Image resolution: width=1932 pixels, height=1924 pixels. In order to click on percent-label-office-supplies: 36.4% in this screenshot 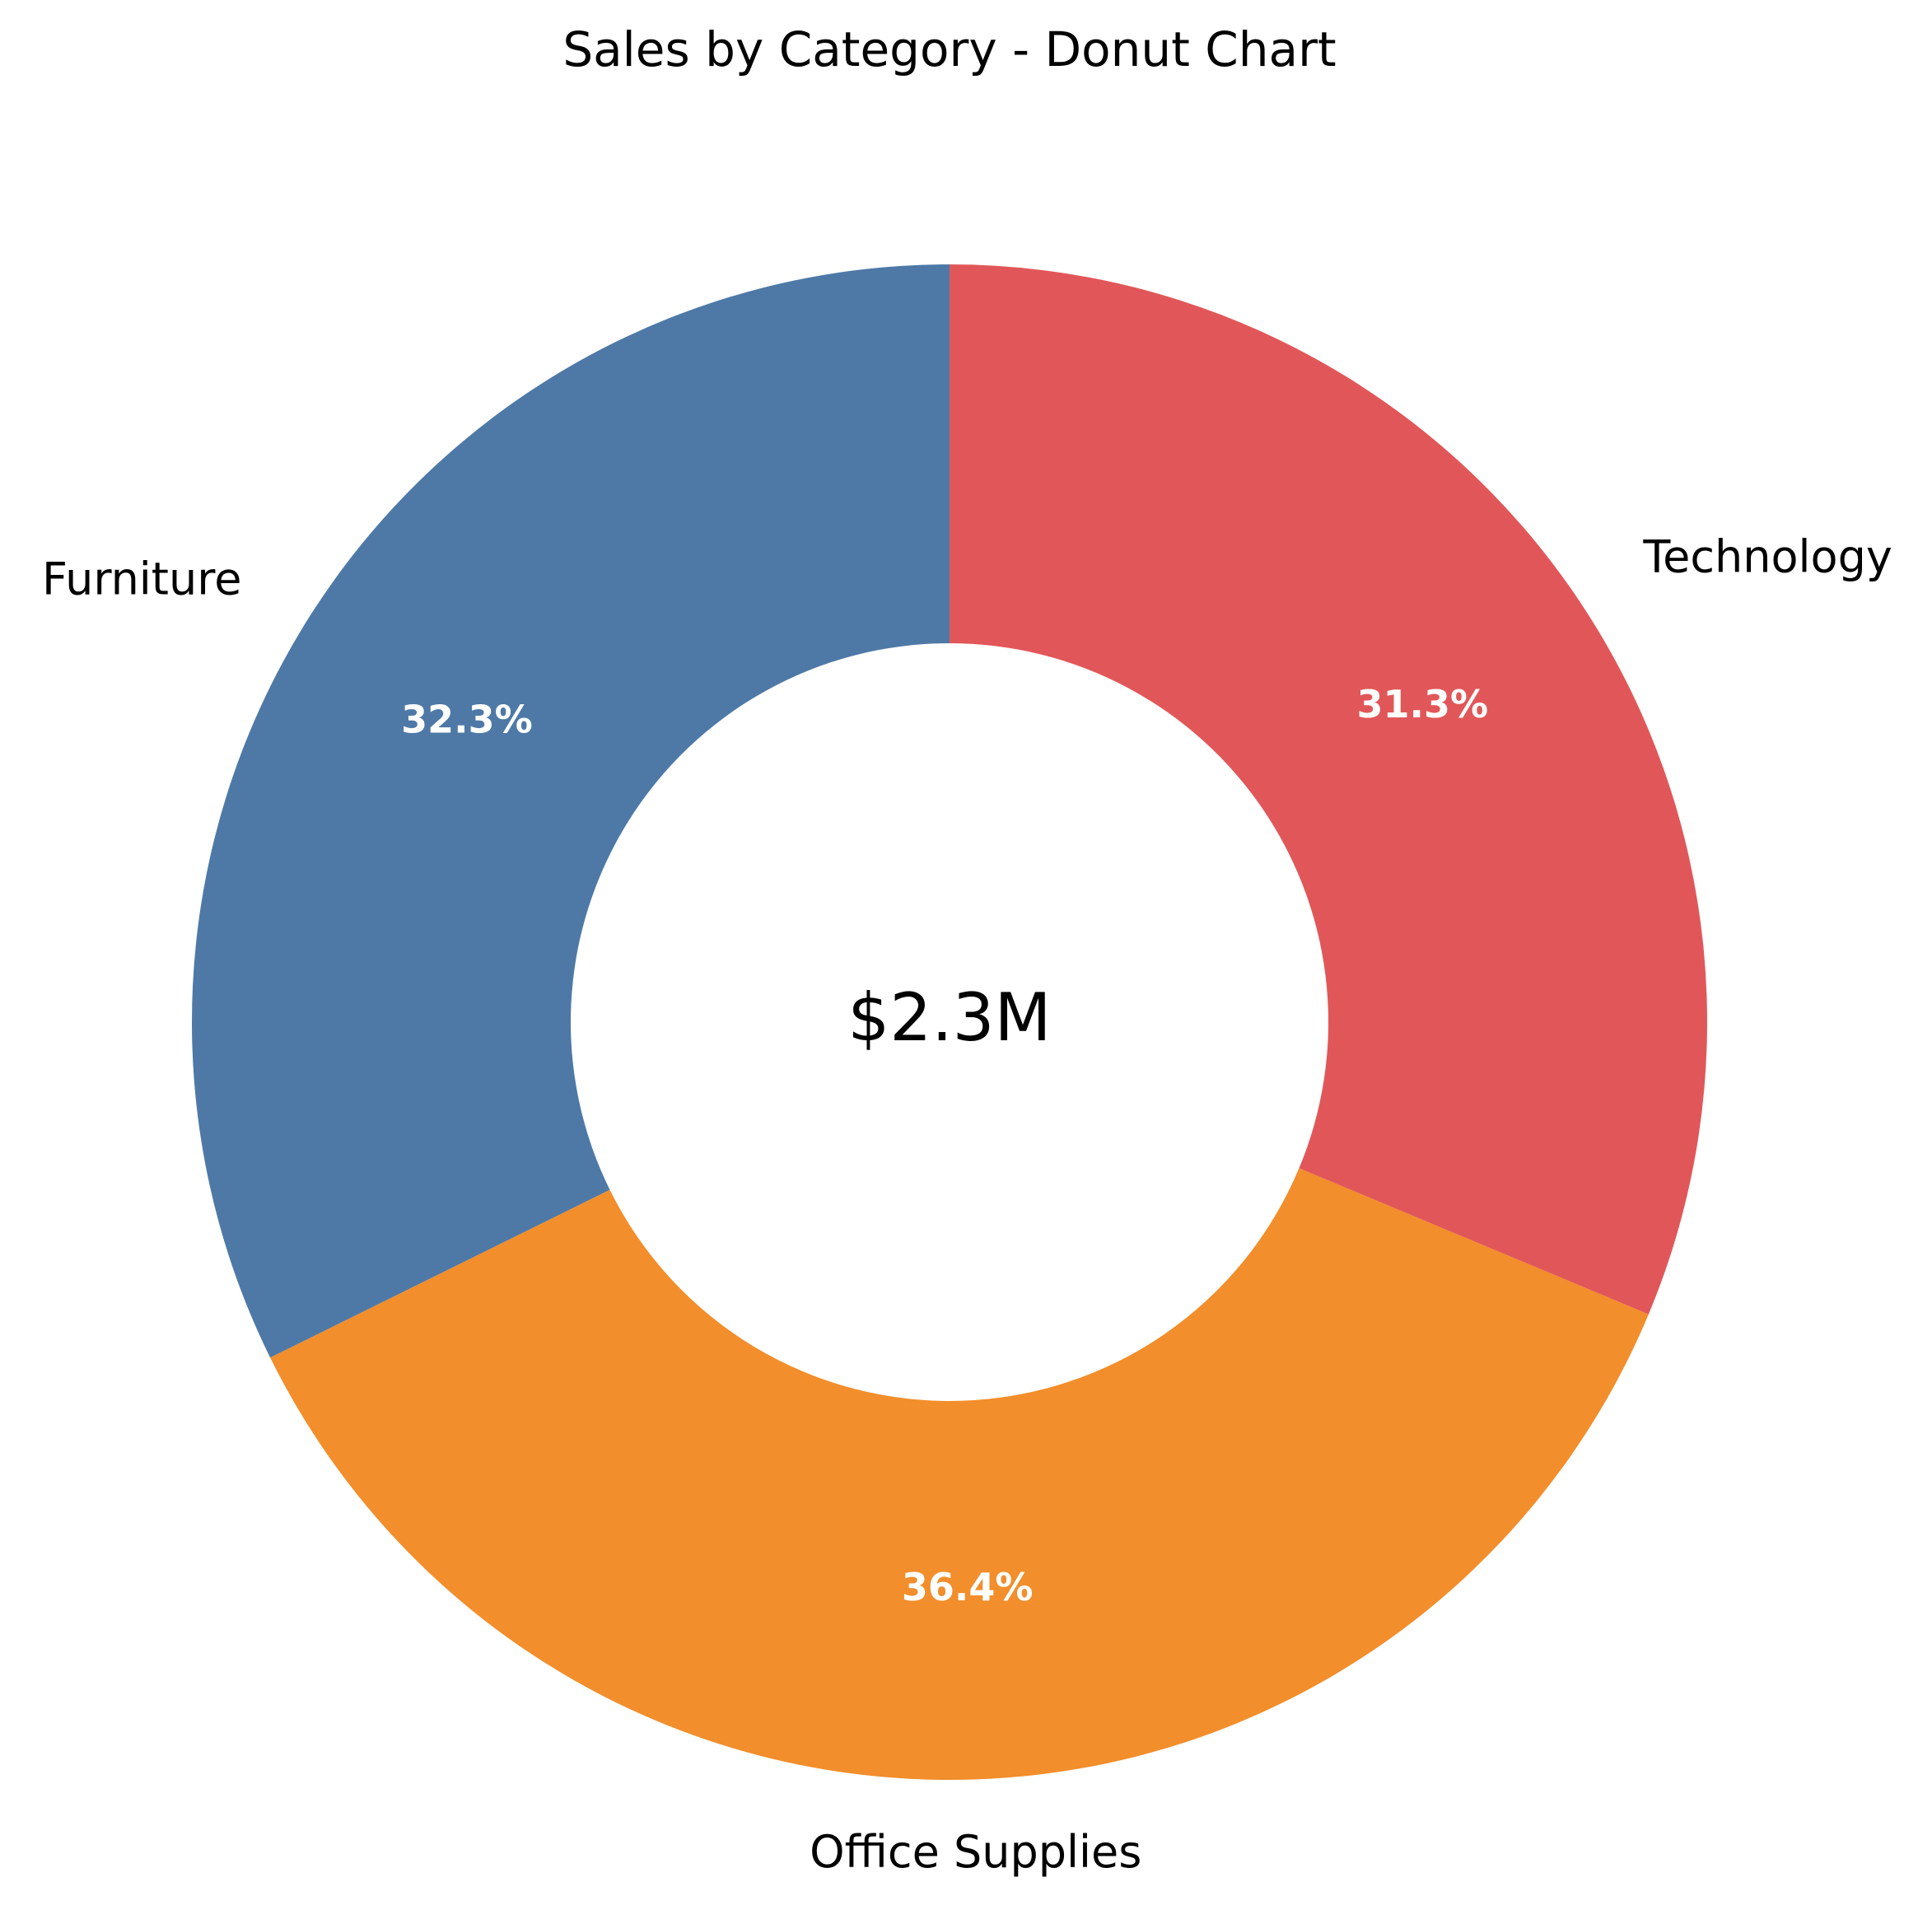, I will do `click(968, 1587)`.